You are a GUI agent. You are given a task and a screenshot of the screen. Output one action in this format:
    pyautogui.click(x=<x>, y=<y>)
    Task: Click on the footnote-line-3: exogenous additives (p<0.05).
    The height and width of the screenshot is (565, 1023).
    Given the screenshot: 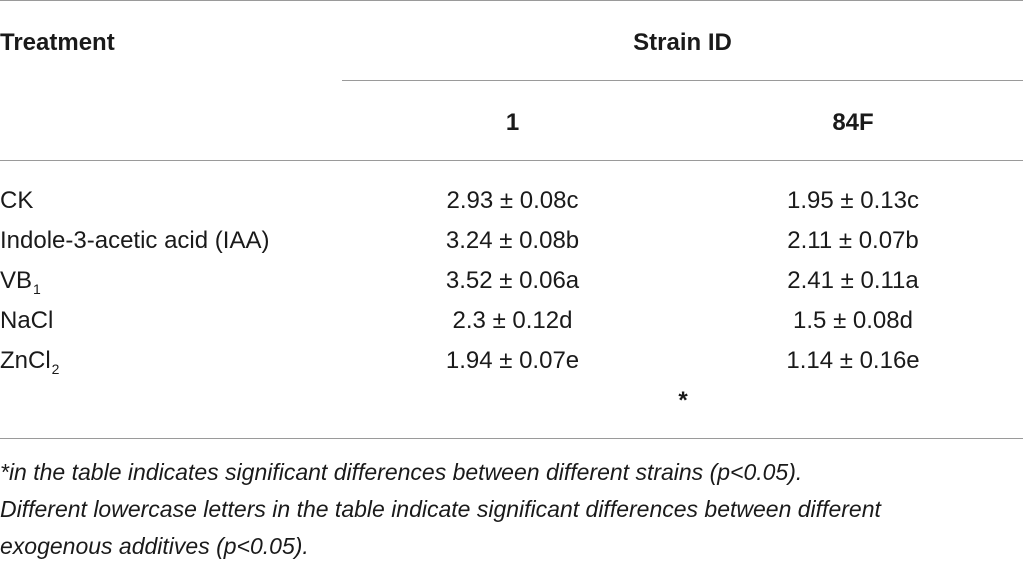 What is the action you would take?
    pyautogui.click(x=154, y=546)
    